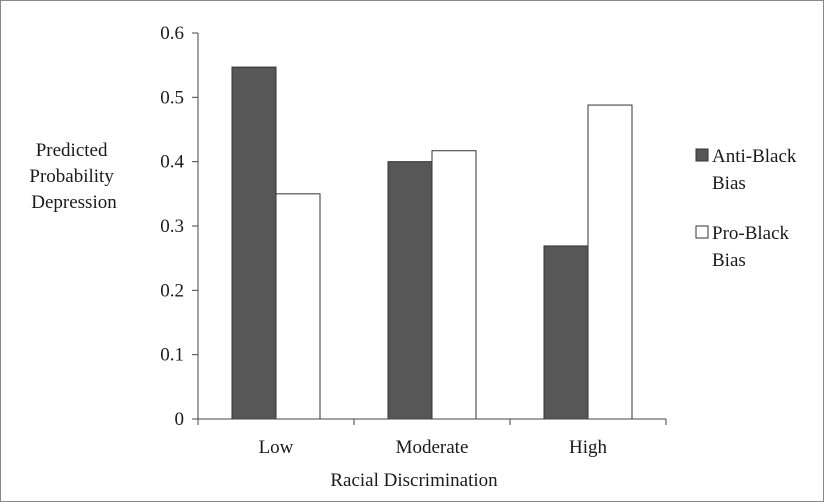  What do you see at coordinates (588, 447) in the screenshot?
I see `x-tick-label: High` at bounding box center [588, 447].